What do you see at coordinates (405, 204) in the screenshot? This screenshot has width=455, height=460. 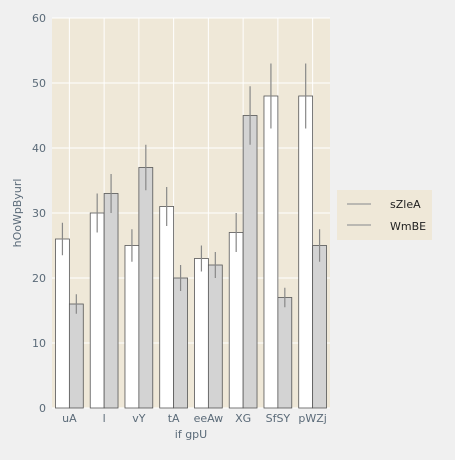 I see `legend-label-sZleA: sZleA` at bounding box center [405, 204].